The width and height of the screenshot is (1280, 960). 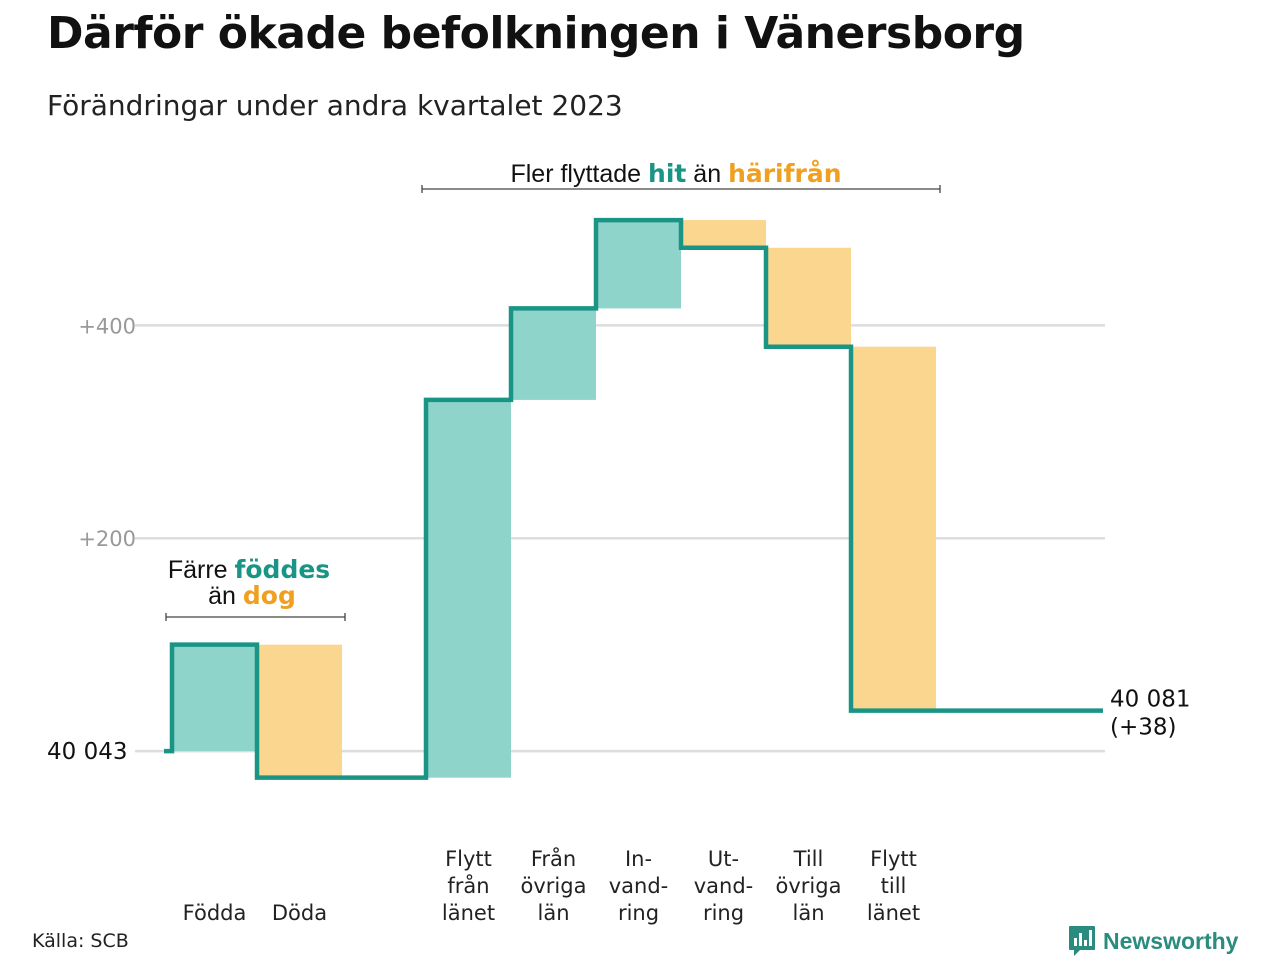 I want to click on x-category-label: till, so click(x=894, y=886).